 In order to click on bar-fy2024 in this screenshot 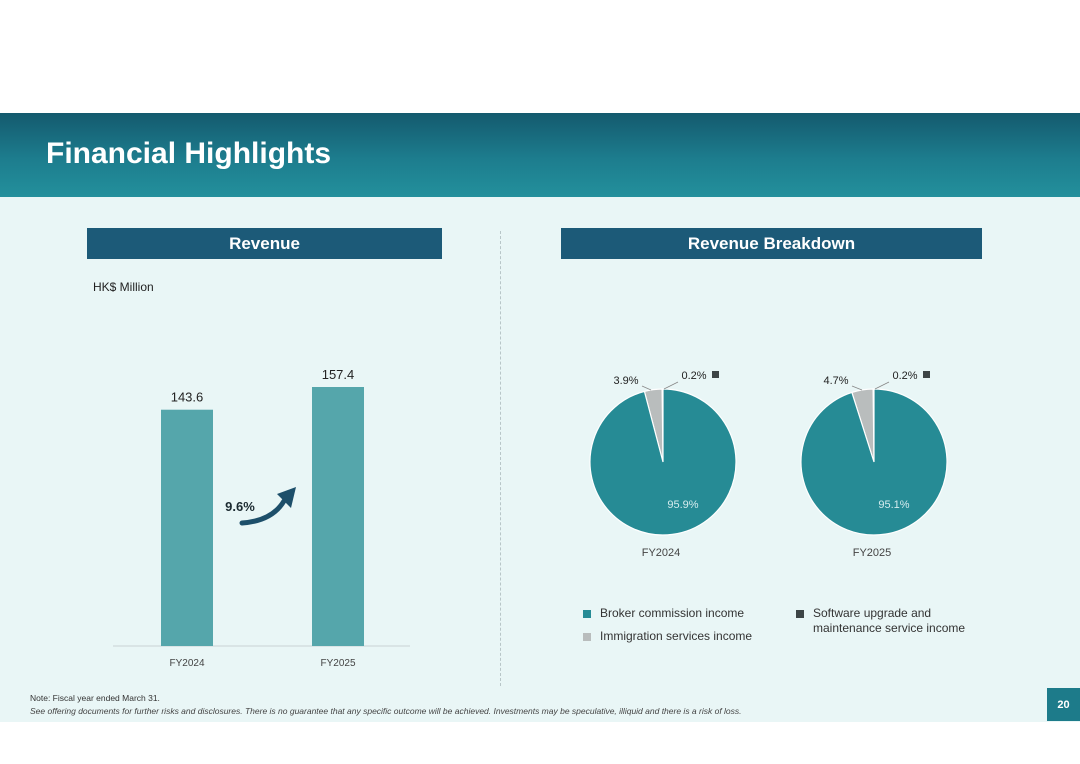, I will do `click(187, 527)`.